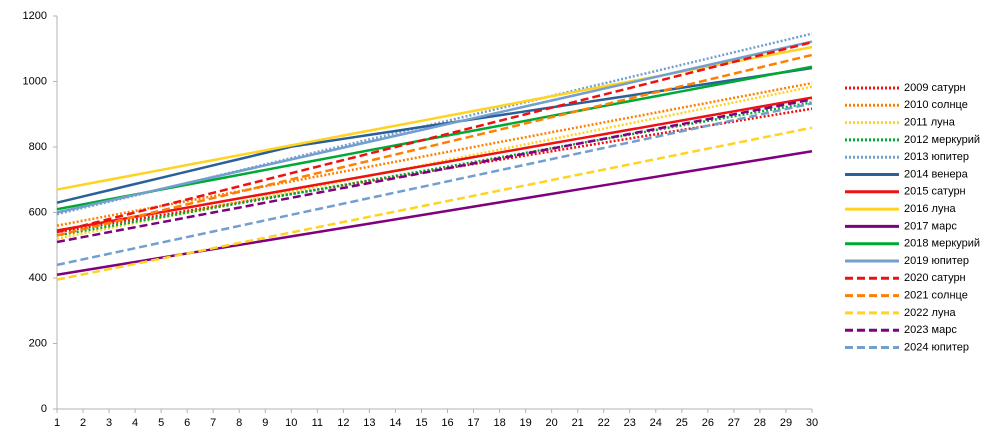 The image size is (1000, 442). What do you see at coordinates (421, 423) in the screenshot?
I see `x-tick-label: 15` at bounding box center [421, 423].